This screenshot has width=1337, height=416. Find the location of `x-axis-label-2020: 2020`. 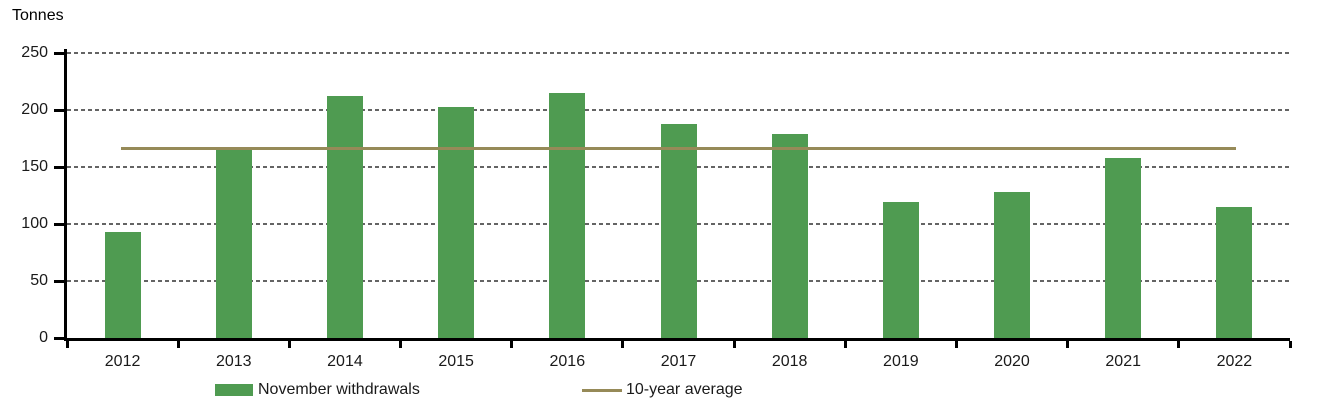

x-axis-label-2020: 2020 is located at coordinates (1012, 361).